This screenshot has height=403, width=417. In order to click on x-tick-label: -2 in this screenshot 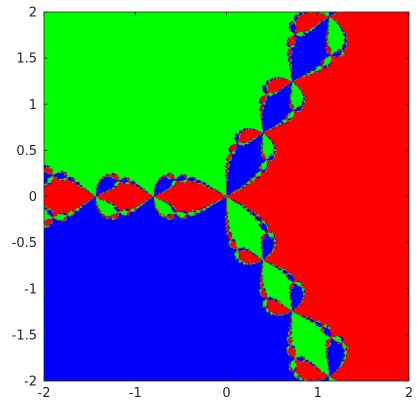, I will do `click(44, 393)`.